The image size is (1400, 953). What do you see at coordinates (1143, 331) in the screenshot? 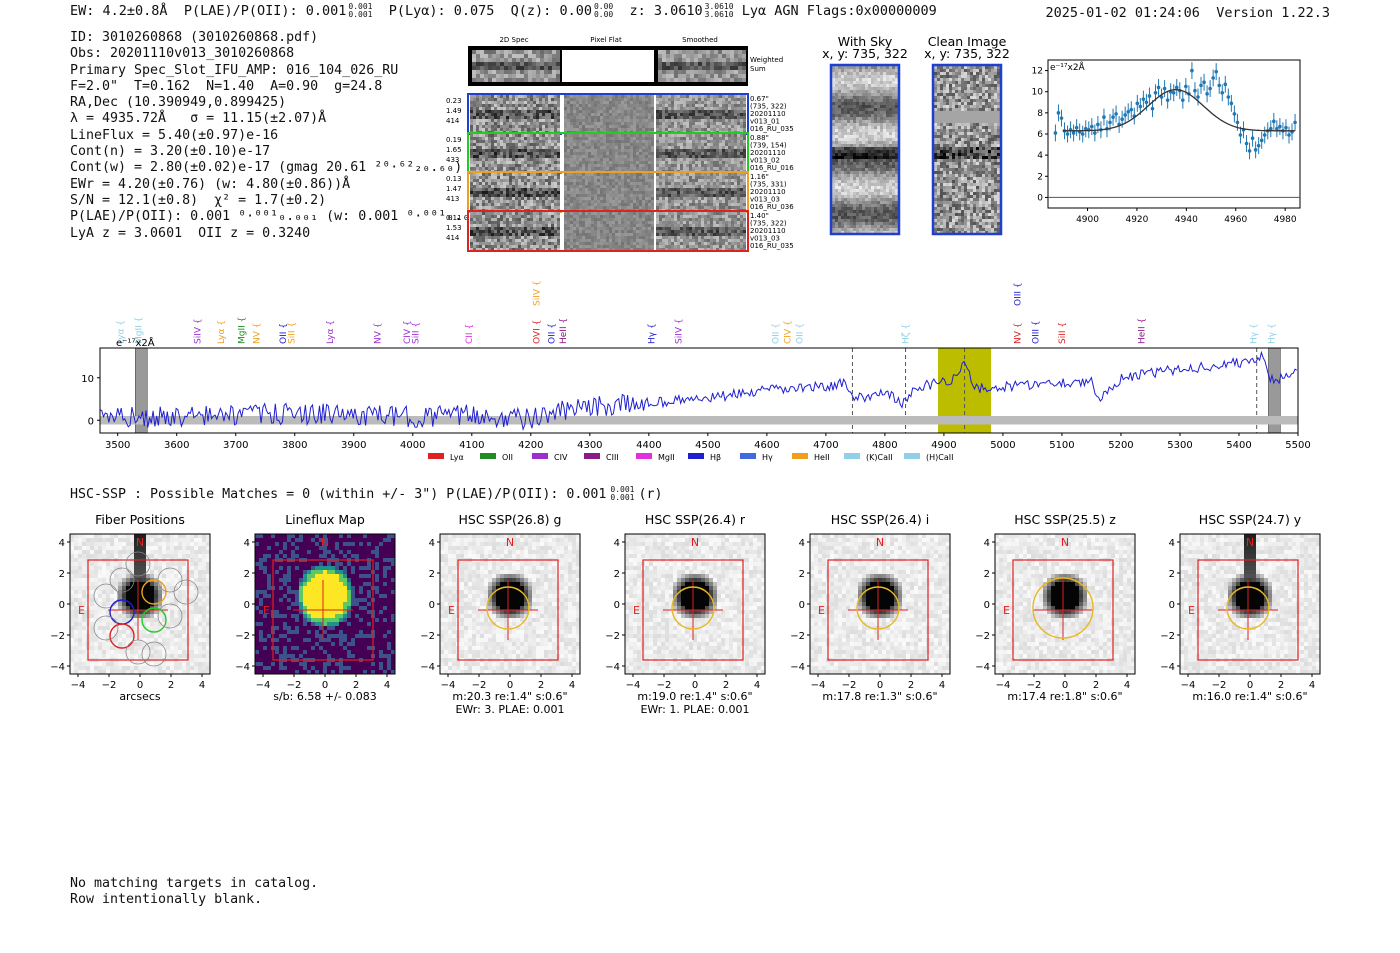
I see `emission-line-marker: HeII {` at bounding box center [1143, 331].